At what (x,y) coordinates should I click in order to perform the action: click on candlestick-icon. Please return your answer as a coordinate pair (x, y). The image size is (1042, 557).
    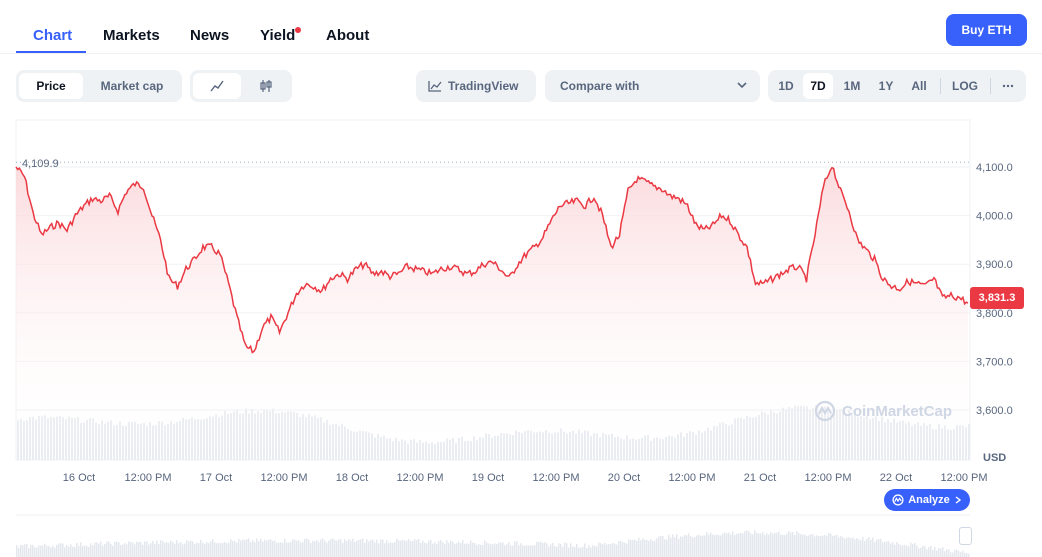
    Looking at the image, I should click on (265, 86).